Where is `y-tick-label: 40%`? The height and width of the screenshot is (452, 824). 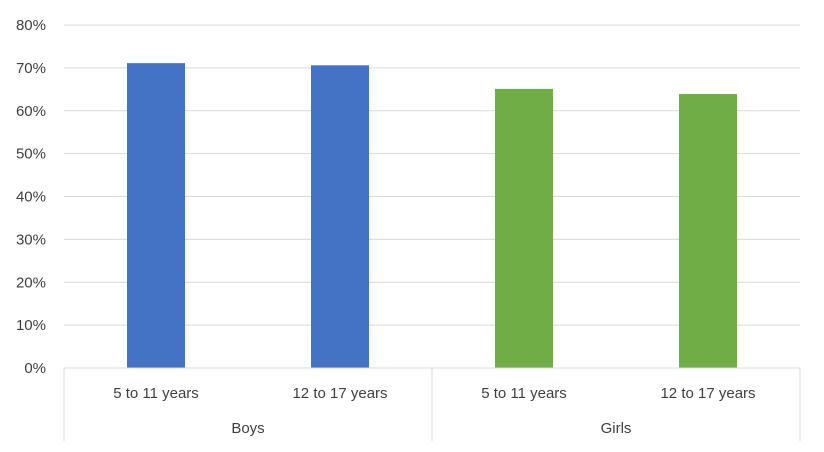
y-tick-label: 40% is located at coordinates (31, 197).